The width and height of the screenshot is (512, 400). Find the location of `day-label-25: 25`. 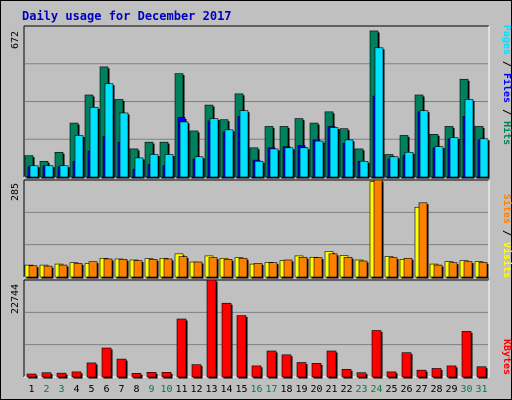

day-label-25: 25 is located at coordinates (391, 389).